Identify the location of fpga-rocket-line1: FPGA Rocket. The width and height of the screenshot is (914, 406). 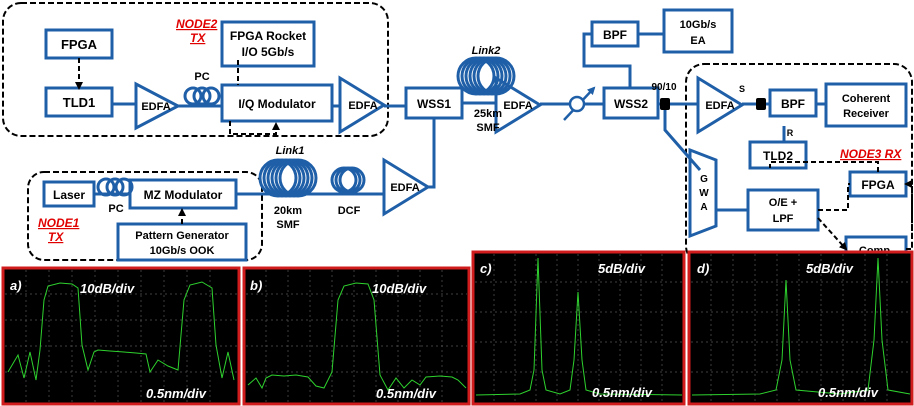
(268, 36).